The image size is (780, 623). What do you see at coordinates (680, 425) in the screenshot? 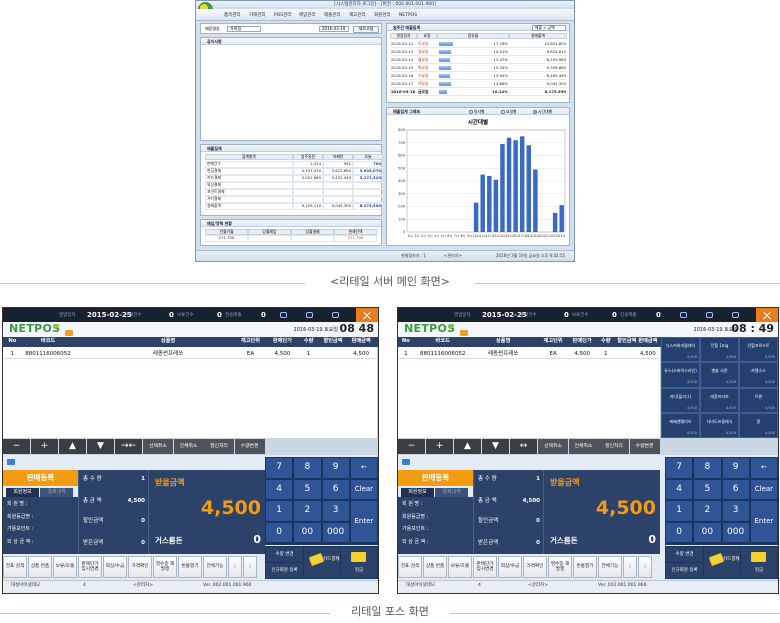
I see `product-button: 에쎄앤웨이브 4,500` at bounding box center [680, 425].